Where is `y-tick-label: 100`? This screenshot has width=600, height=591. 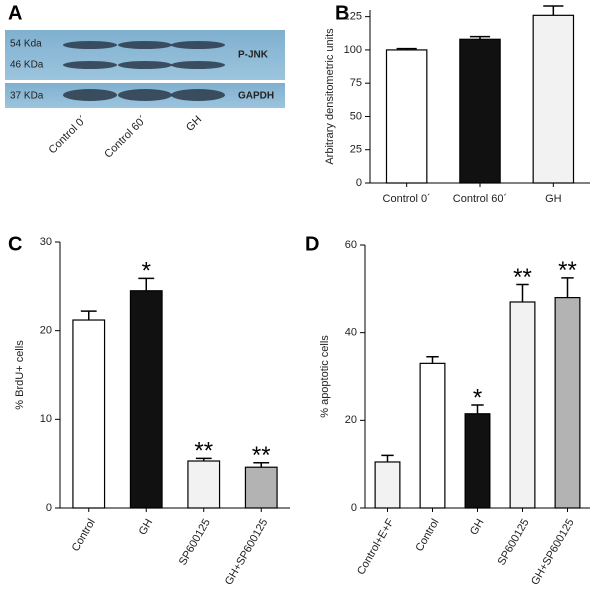
y-tick-label: 100 is located at coordinates (353, 50).